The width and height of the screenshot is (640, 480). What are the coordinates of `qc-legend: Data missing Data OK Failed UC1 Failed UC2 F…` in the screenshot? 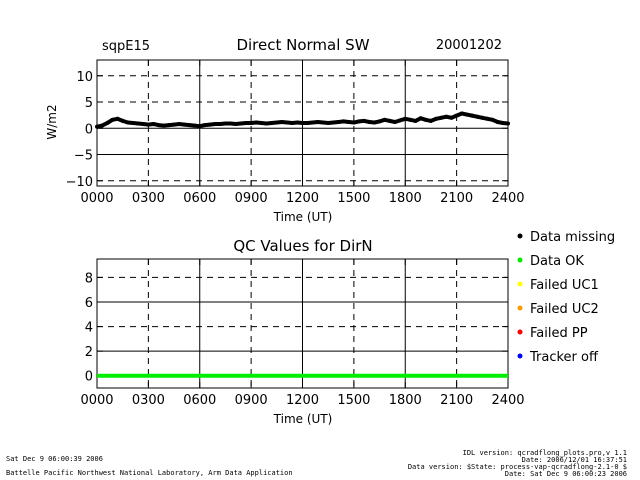 It's located at (566, 297).